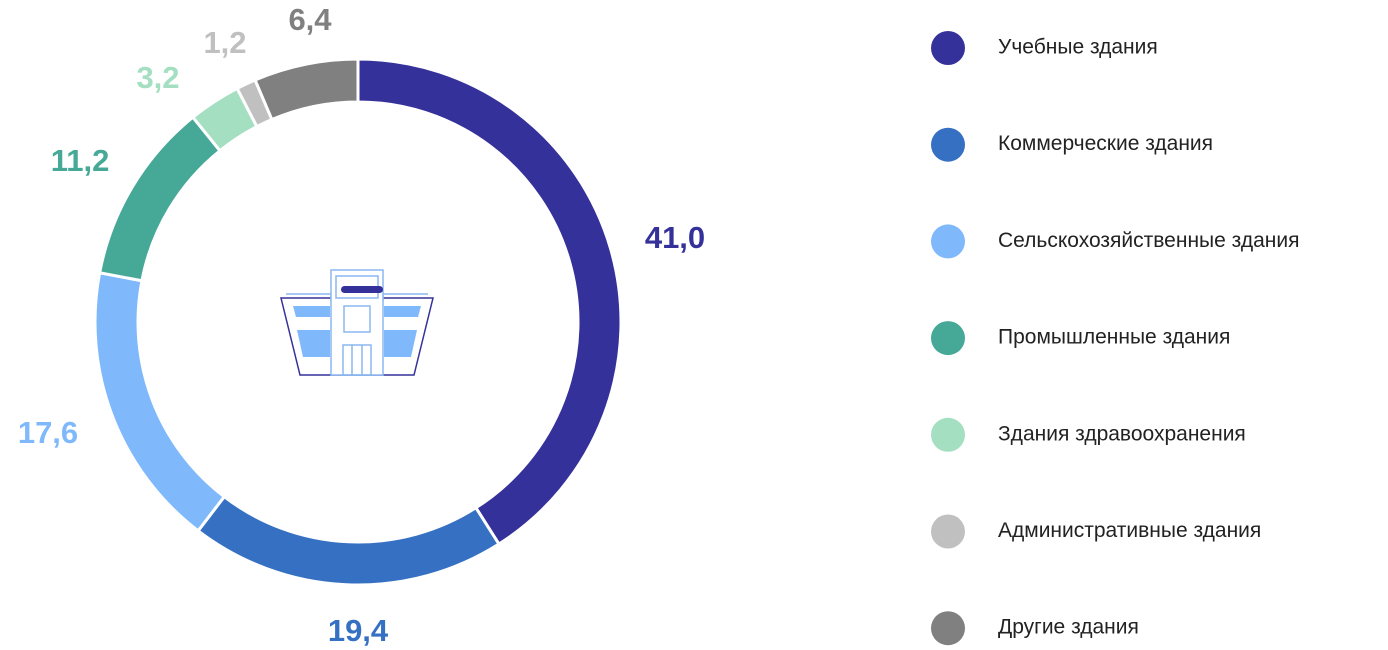  I want to click on legend-label: Коммерческие здания, so click(1105, 143).